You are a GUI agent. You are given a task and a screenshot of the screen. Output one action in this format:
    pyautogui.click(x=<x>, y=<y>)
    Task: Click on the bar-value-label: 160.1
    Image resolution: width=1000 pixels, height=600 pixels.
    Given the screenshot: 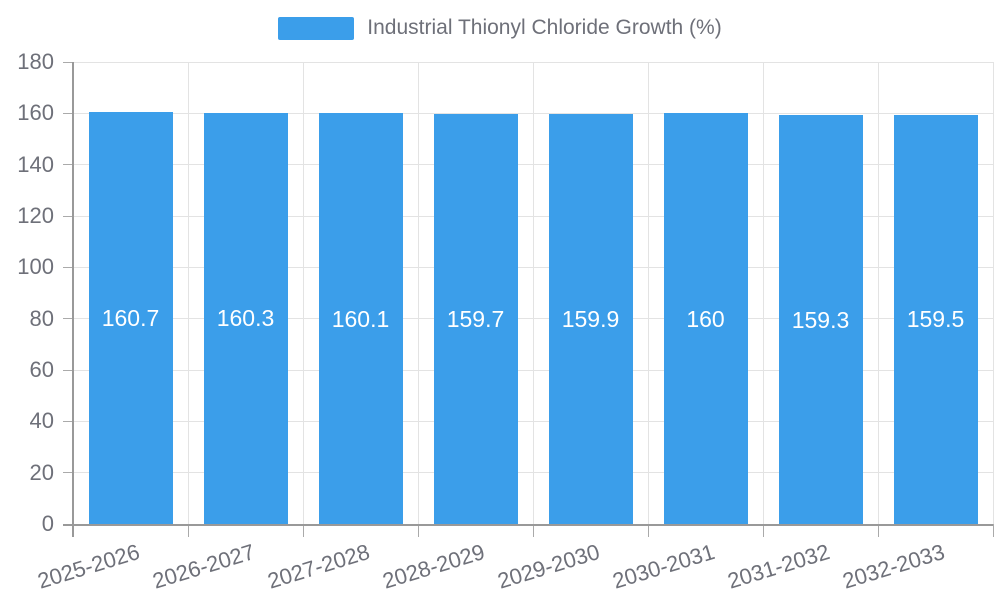 What is the action you would take?
    pyautogui.click(x=360, y=318)
    